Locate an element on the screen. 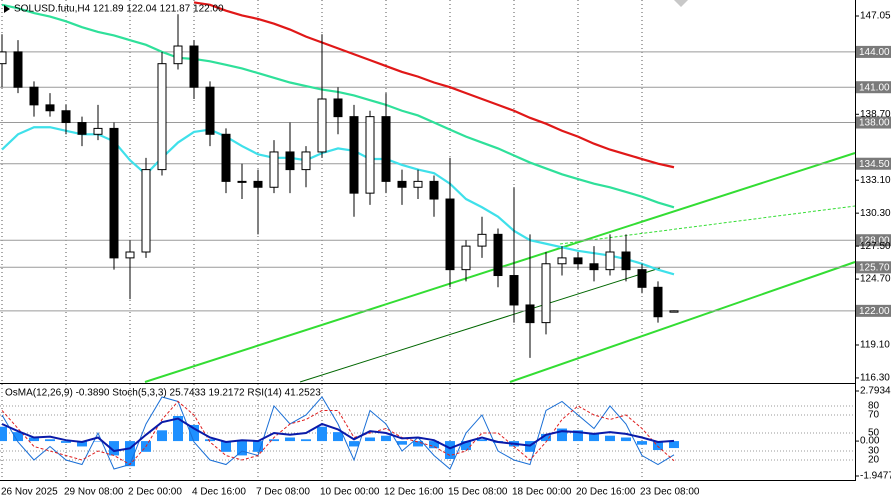 The height and width of the screenshot is (500, 891). y-tick-label: 116.30 is located at coordinates (875, 378).